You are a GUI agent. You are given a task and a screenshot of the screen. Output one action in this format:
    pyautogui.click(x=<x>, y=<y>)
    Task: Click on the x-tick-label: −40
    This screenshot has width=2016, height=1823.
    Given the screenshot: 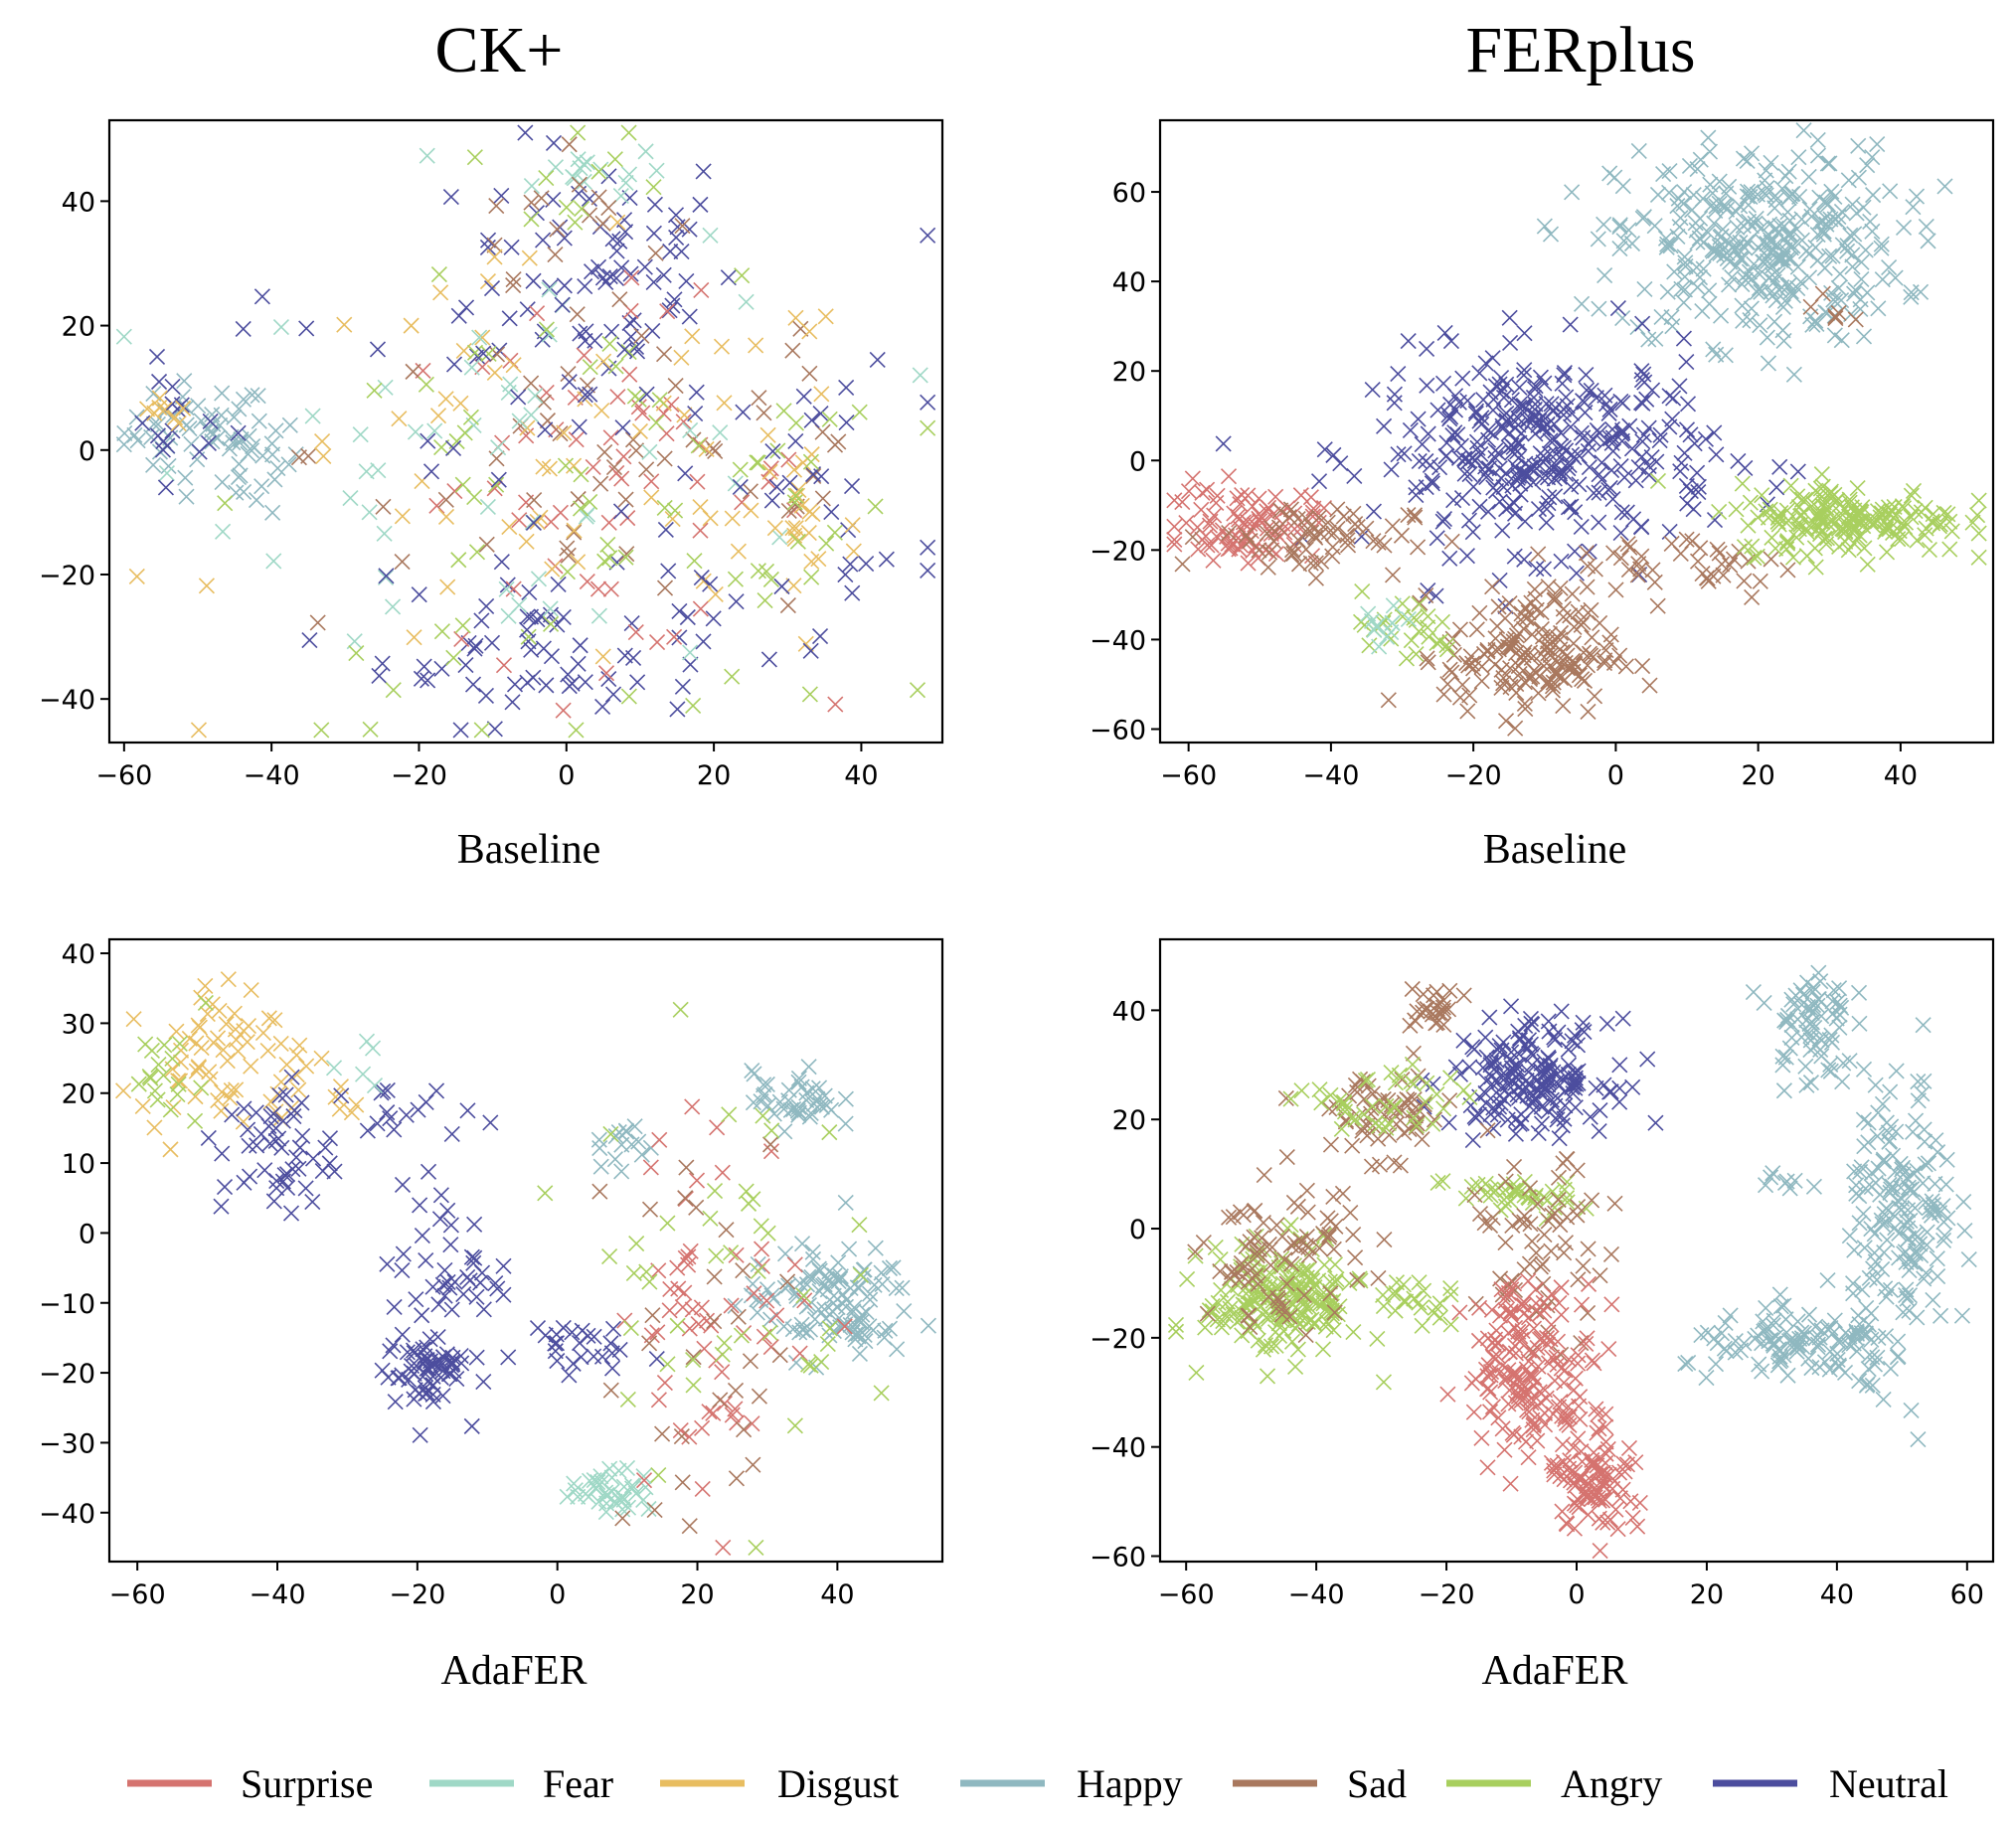 What is the action you would take?
    pyautogui.click(x=1316, y=1594)
    